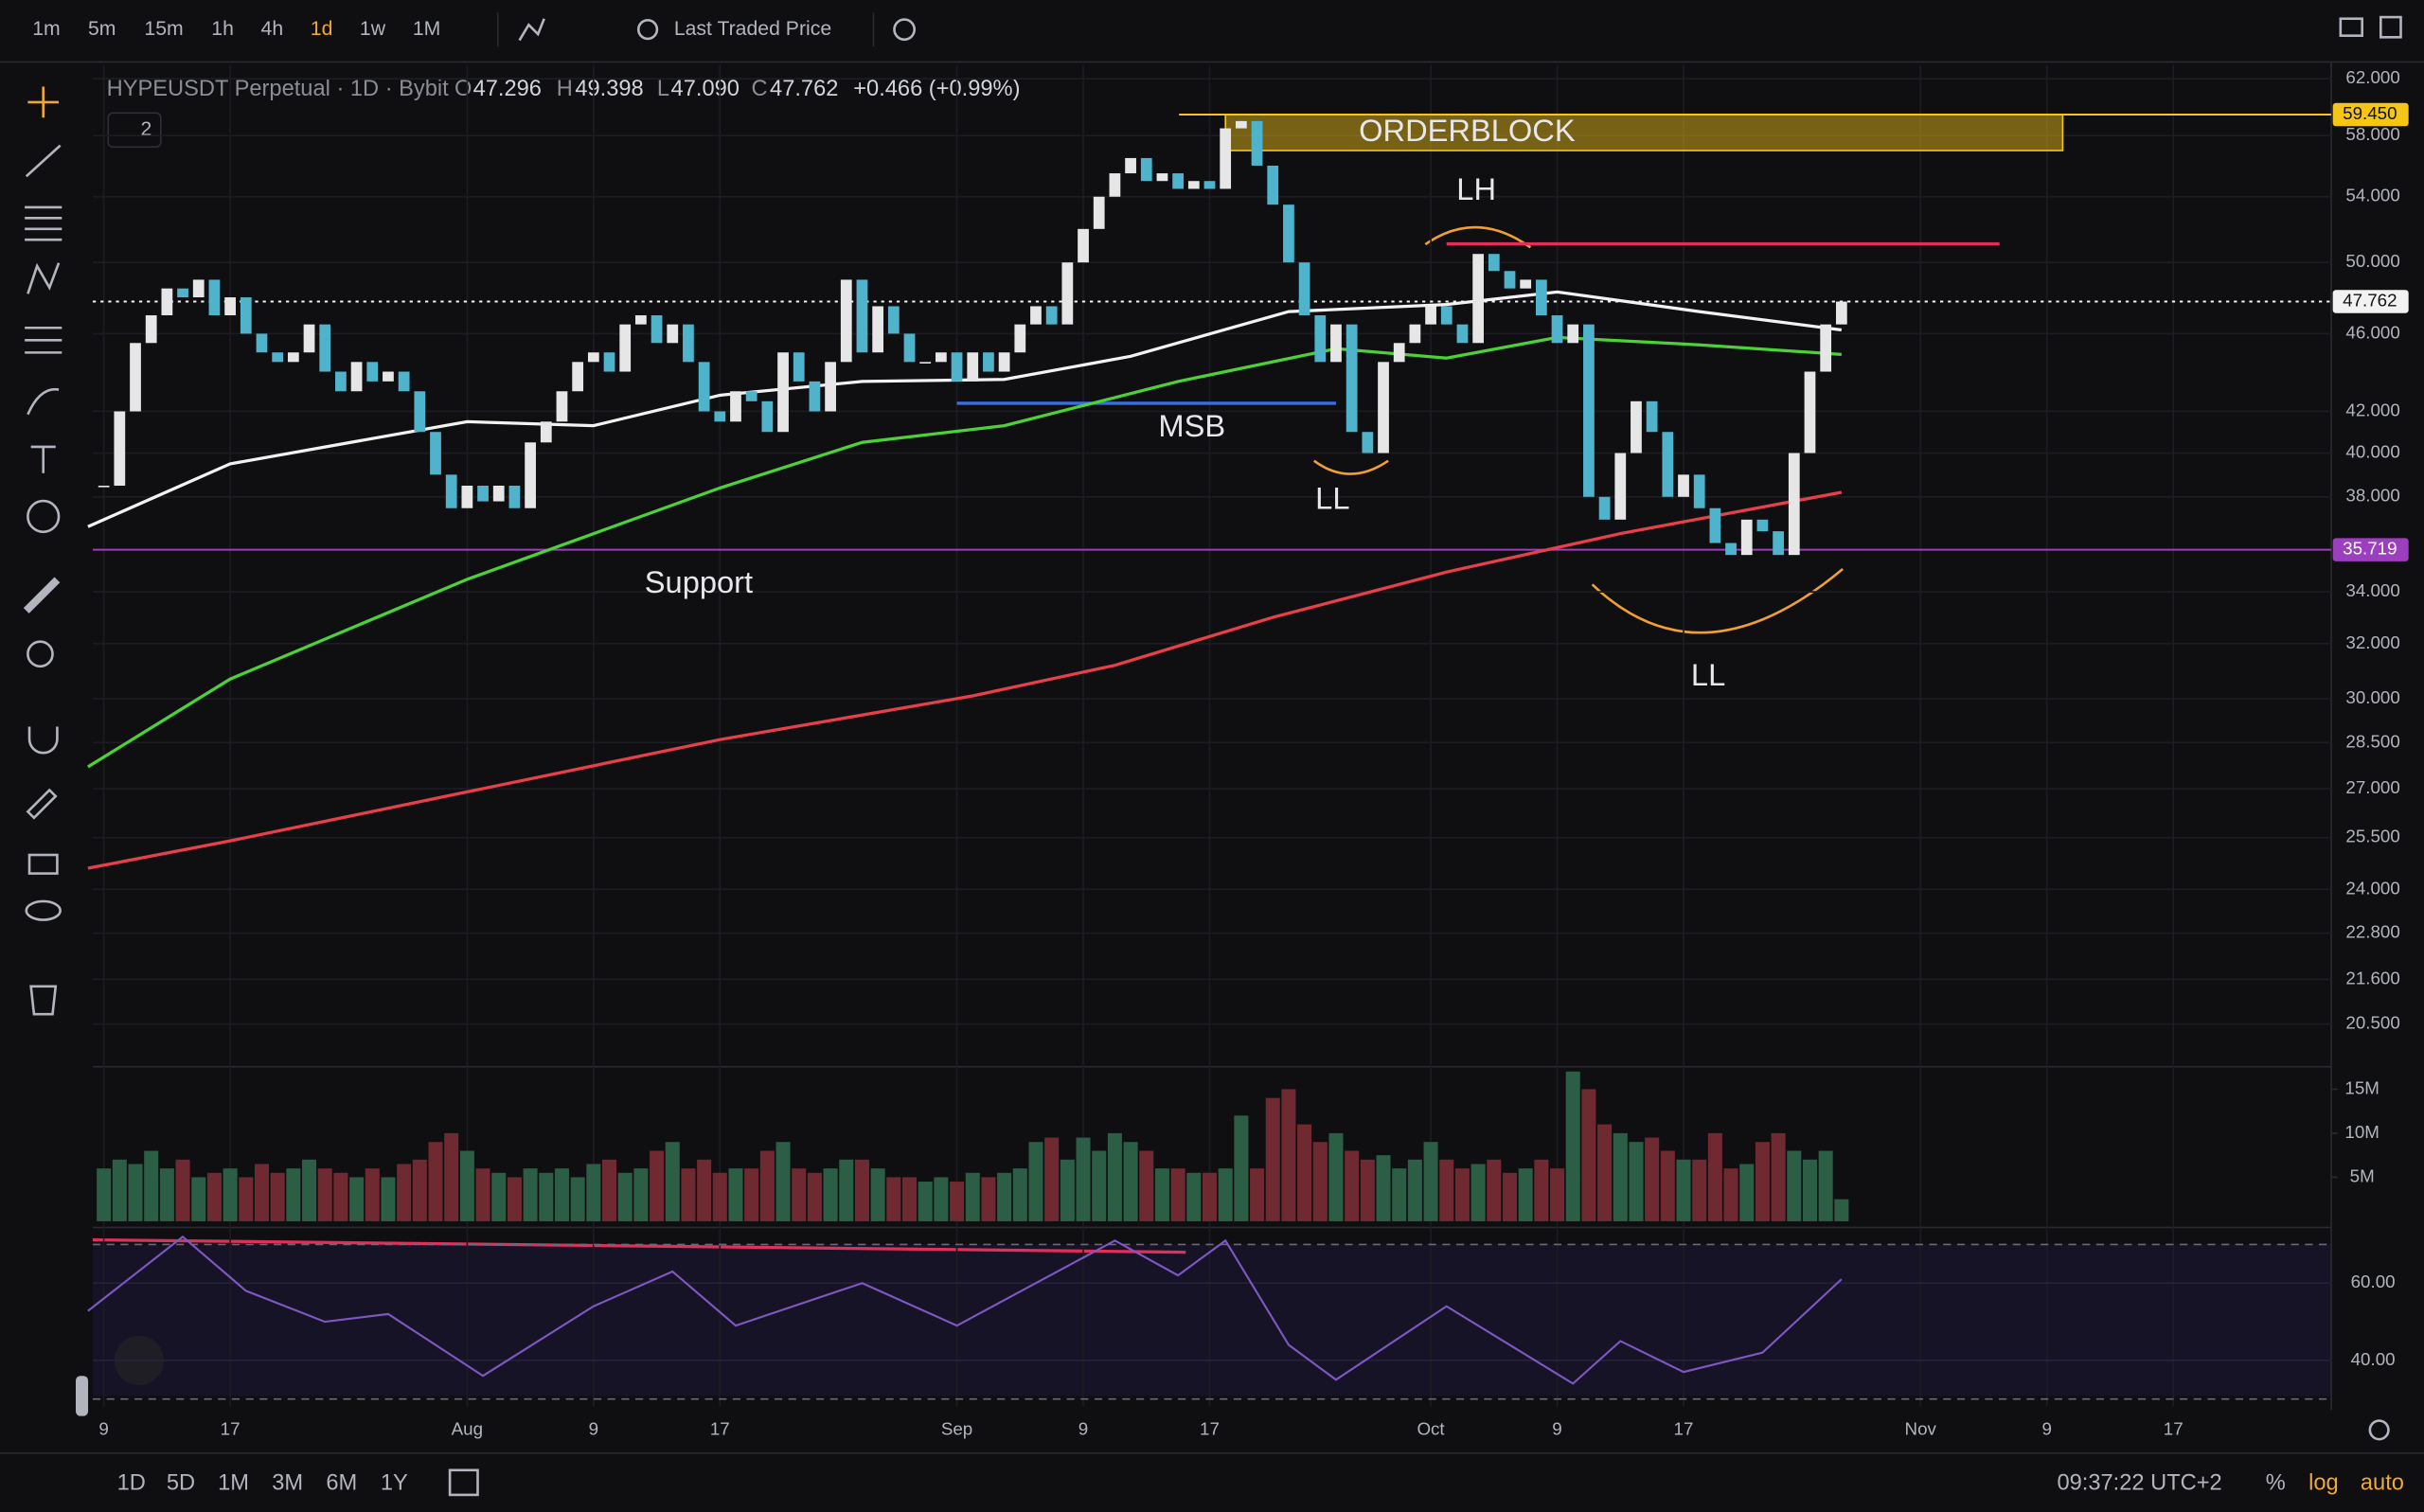  What do you see at coordinates (272, 29) in the screenshot?
I see `interval-button: 4h` at bounding box center [272, 29].